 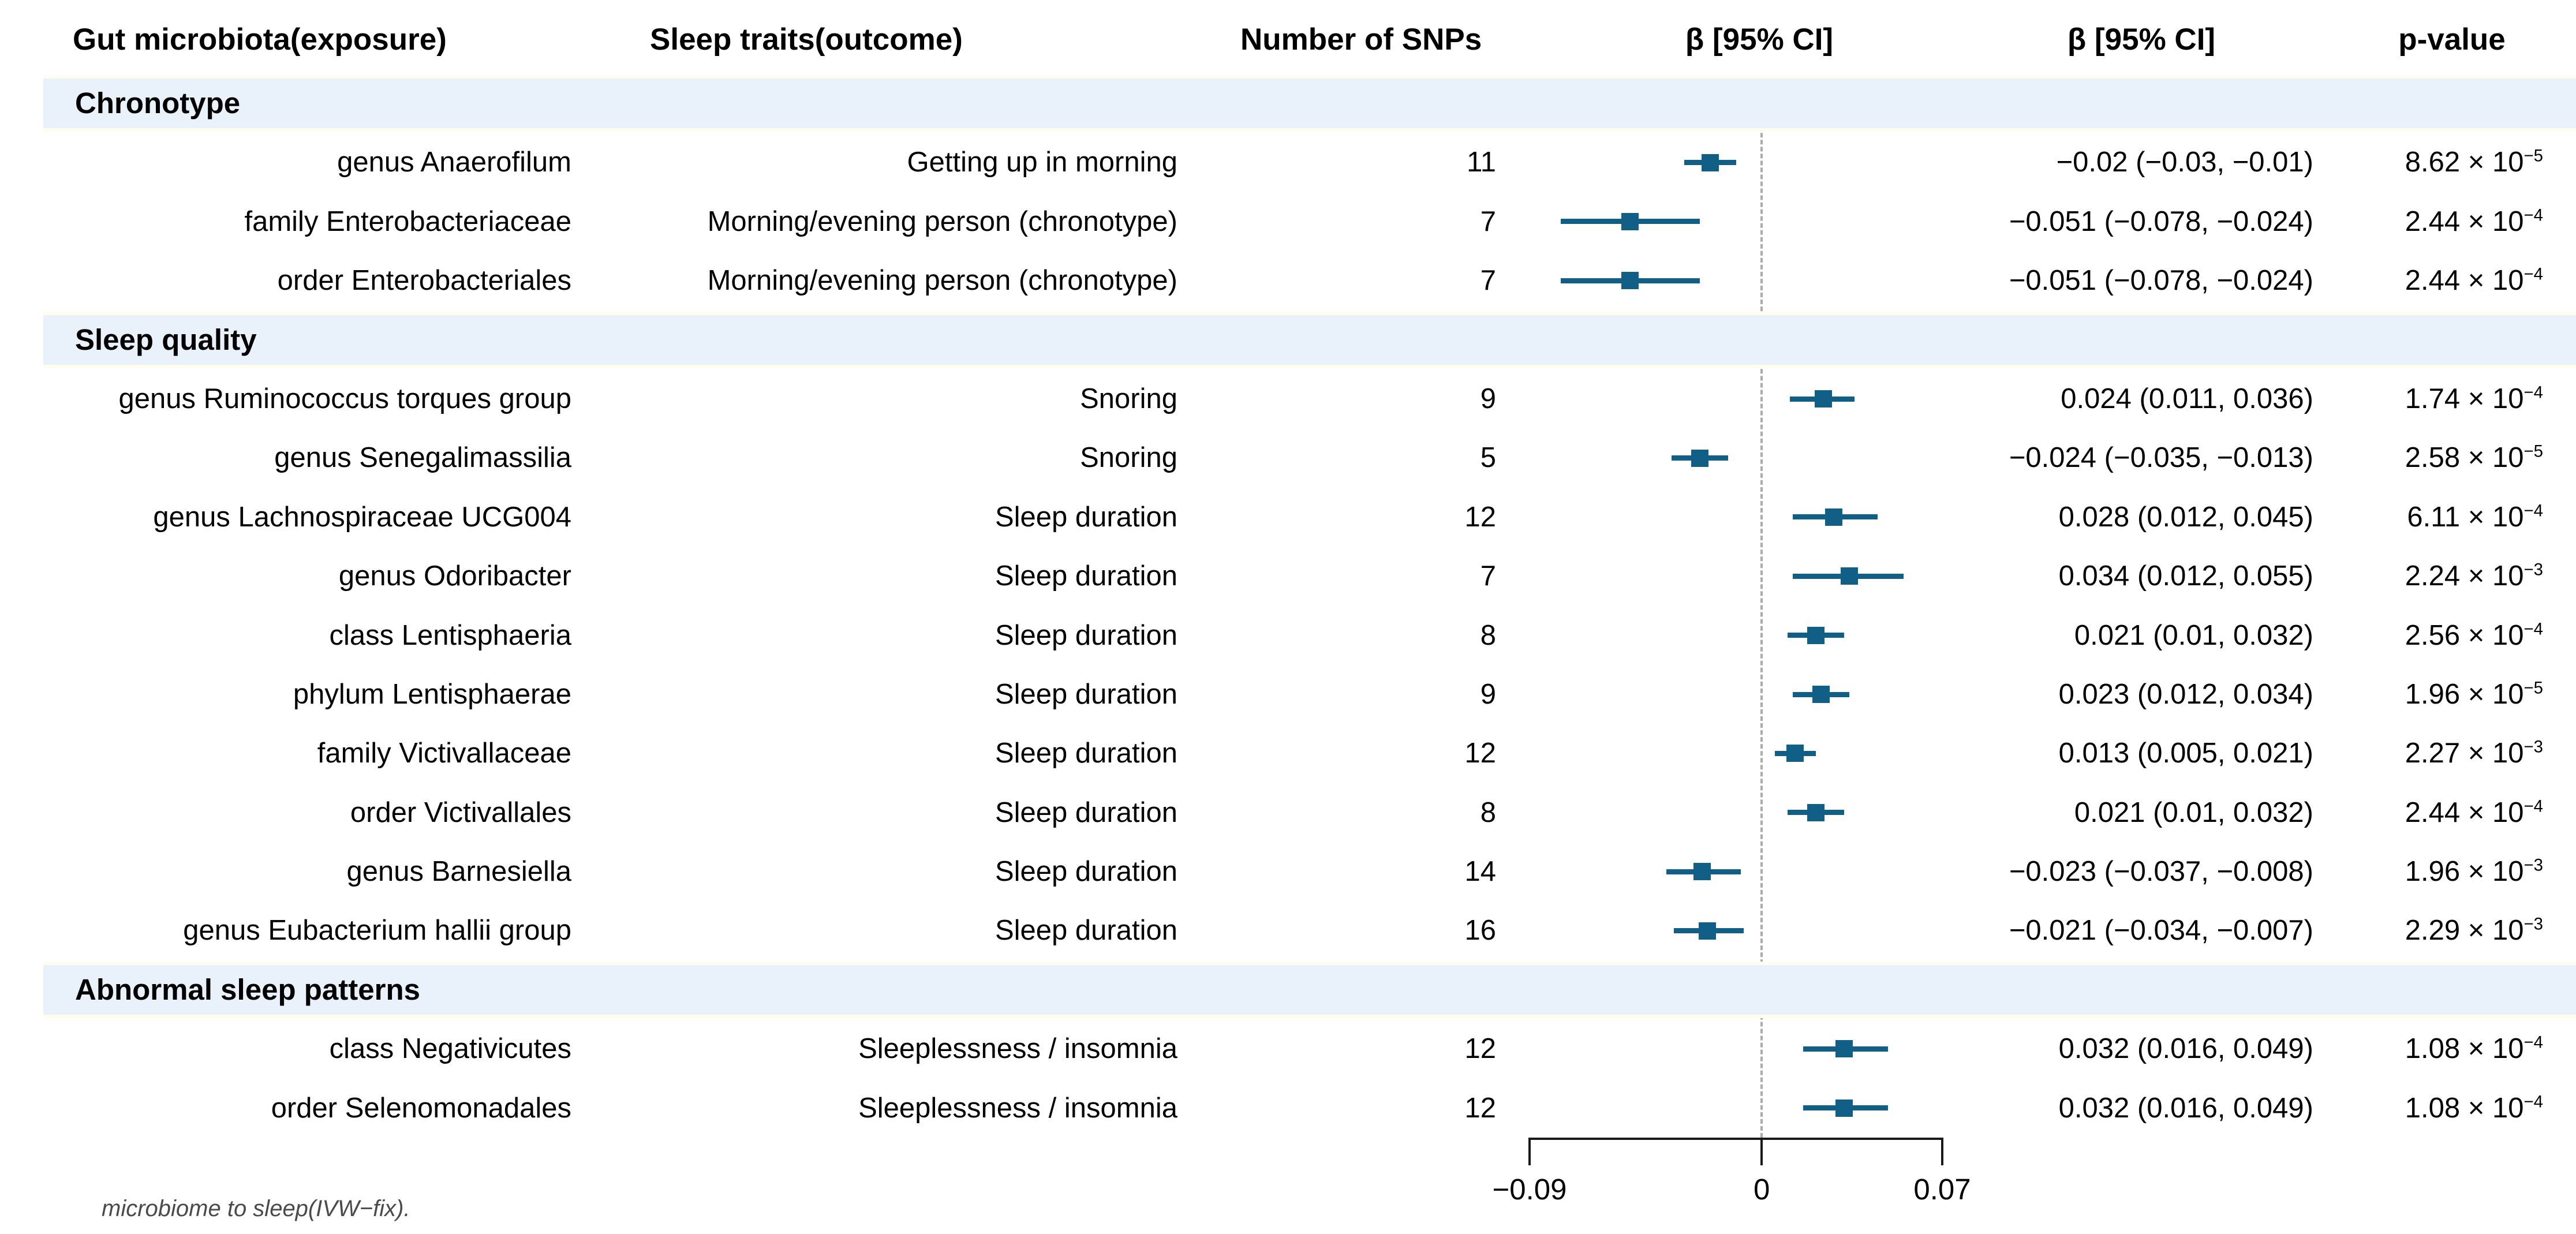 I want to click on beta-ci-text: −0.024 (−0.035, −0.013), so click(x=2161, y=458).